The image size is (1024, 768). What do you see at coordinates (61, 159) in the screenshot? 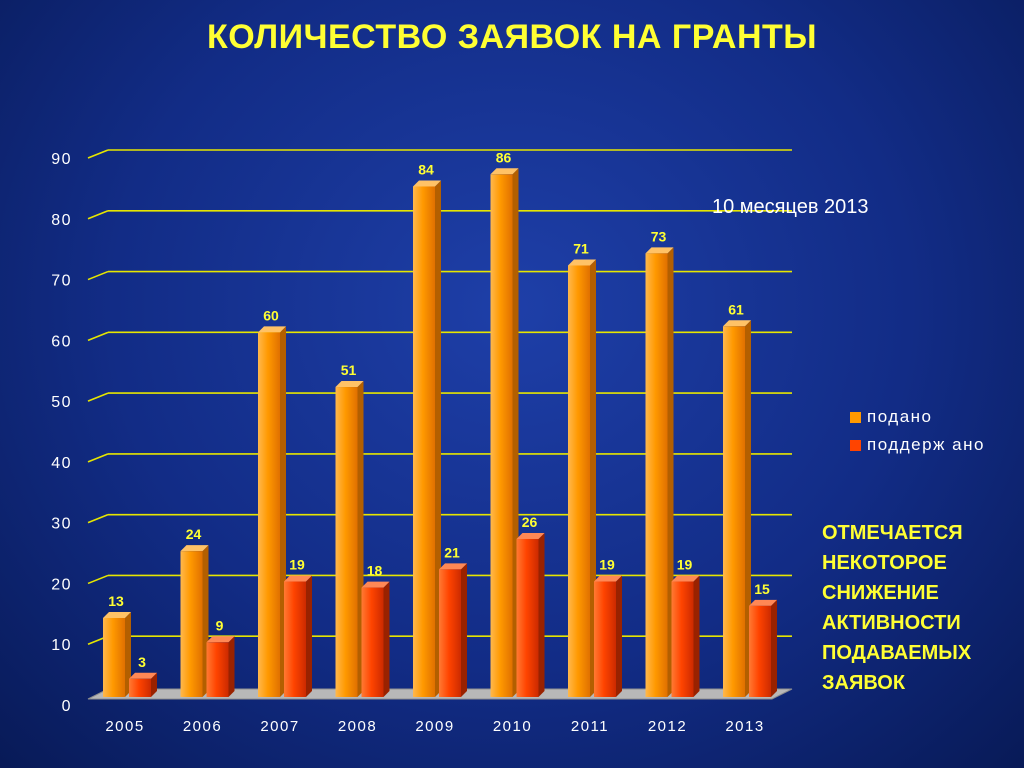
I see `y-tick-label: 90` at bounding box center [61, 159].